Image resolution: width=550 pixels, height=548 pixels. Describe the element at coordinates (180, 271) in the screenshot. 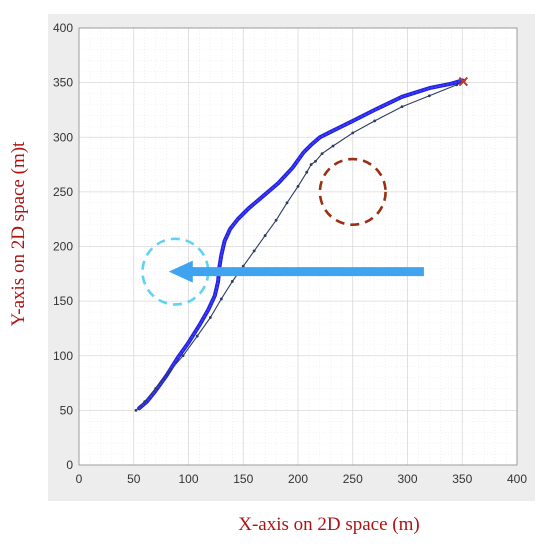

I see `arrow-head` at that location.